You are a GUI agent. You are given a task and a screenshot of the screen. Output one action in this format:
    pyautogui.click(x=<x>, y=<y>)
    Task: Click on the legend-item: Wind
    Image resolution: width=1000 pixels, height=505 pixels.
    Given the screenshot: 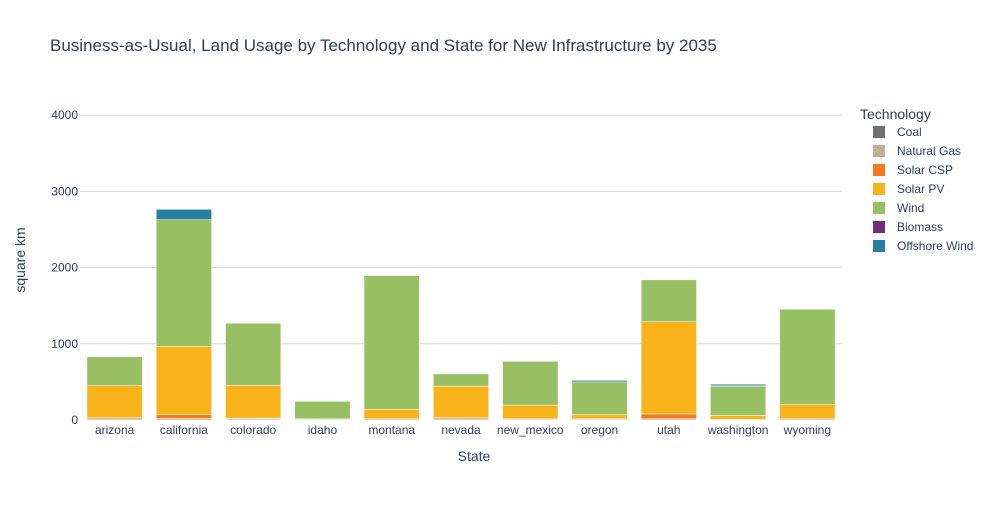 What is the action you would take?
    pyautogui.click(x=898, y=208)
    